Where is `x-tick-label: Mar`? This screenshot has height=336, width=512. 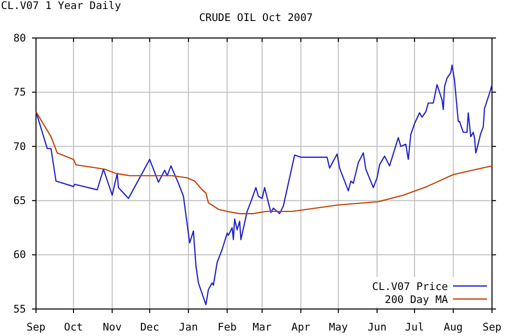 x-tick-label: Mar is located at coordinates (262, 327).